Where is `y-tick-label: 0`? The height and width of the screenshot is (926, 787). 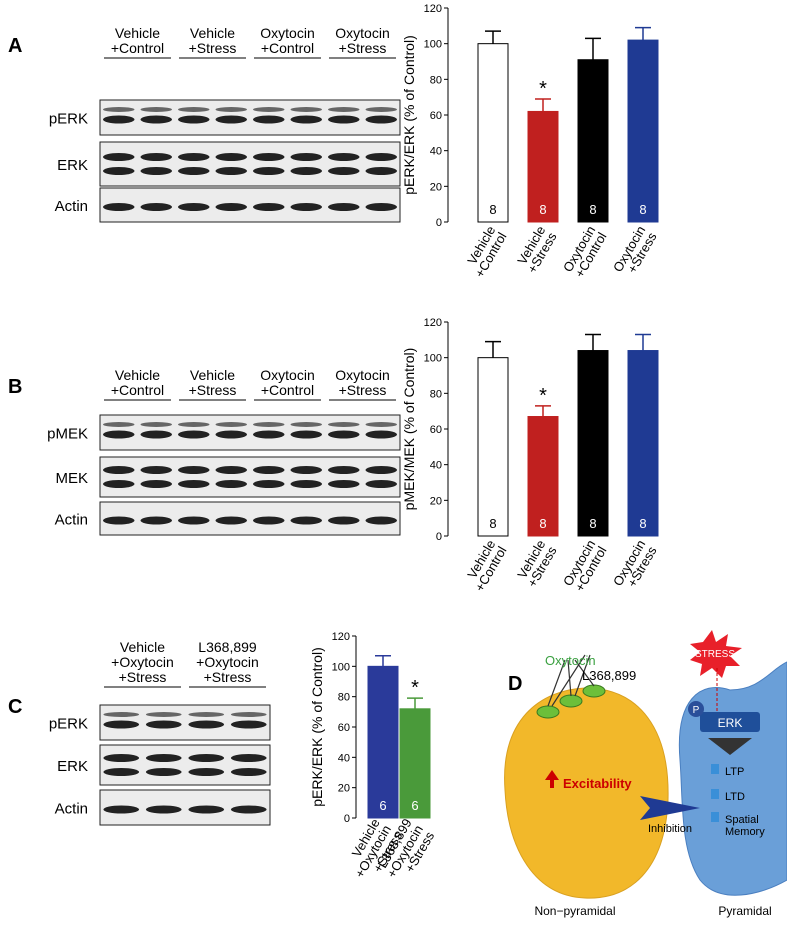 y-tick-label: 0 is located at coordinates (347, 819).